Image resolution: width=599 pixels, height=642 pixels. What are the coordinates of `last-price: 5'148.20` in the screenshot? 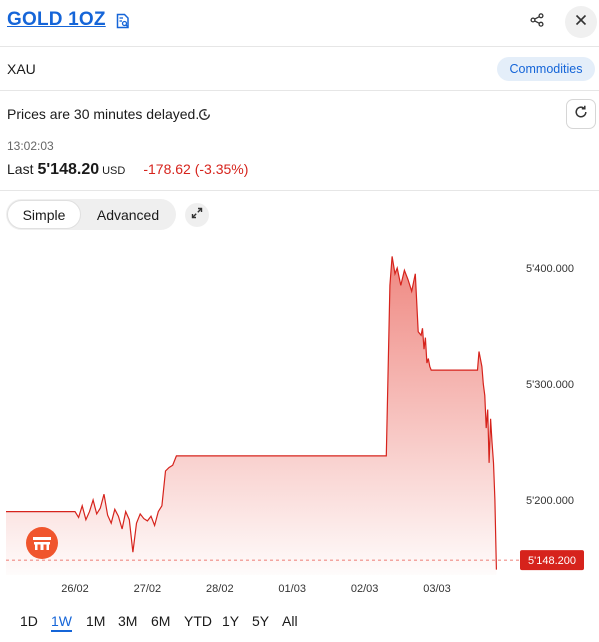 It's located at (68, 169).